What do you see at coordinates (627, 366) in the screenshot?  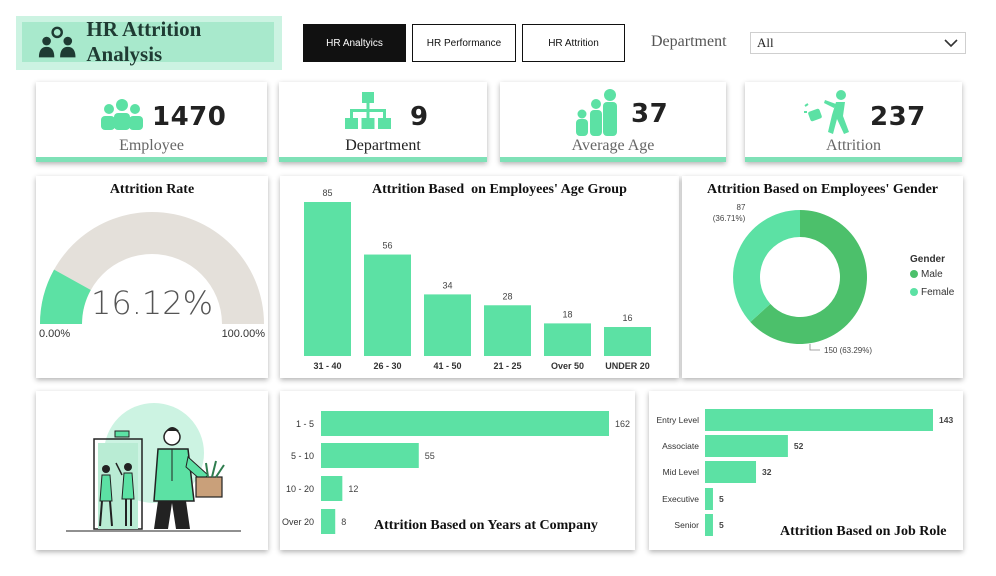 I see `age-tick-label: UNDER 20` at bounding box center [627, 366].